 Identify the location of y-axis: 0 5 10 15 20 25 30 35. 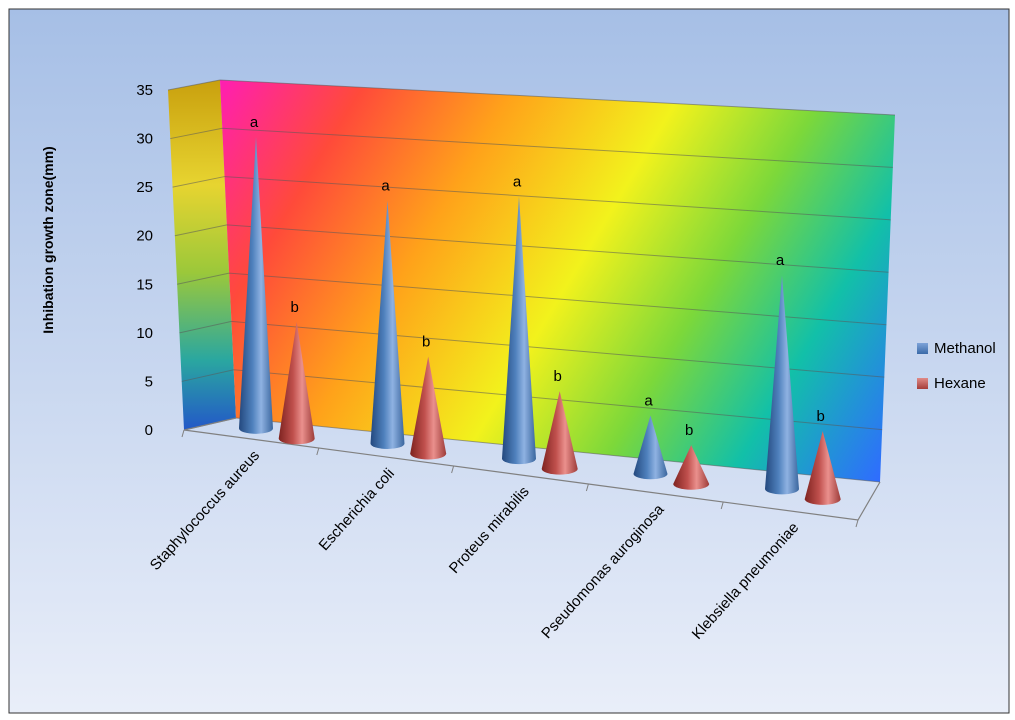
(144, 260).